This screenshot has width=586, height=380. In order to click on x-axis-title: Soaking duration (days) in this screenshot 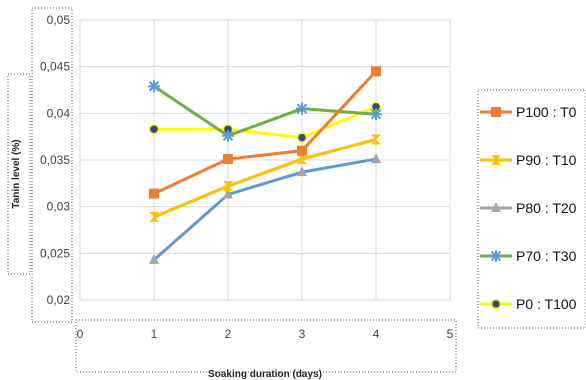, I will do `click(265, 374)`.